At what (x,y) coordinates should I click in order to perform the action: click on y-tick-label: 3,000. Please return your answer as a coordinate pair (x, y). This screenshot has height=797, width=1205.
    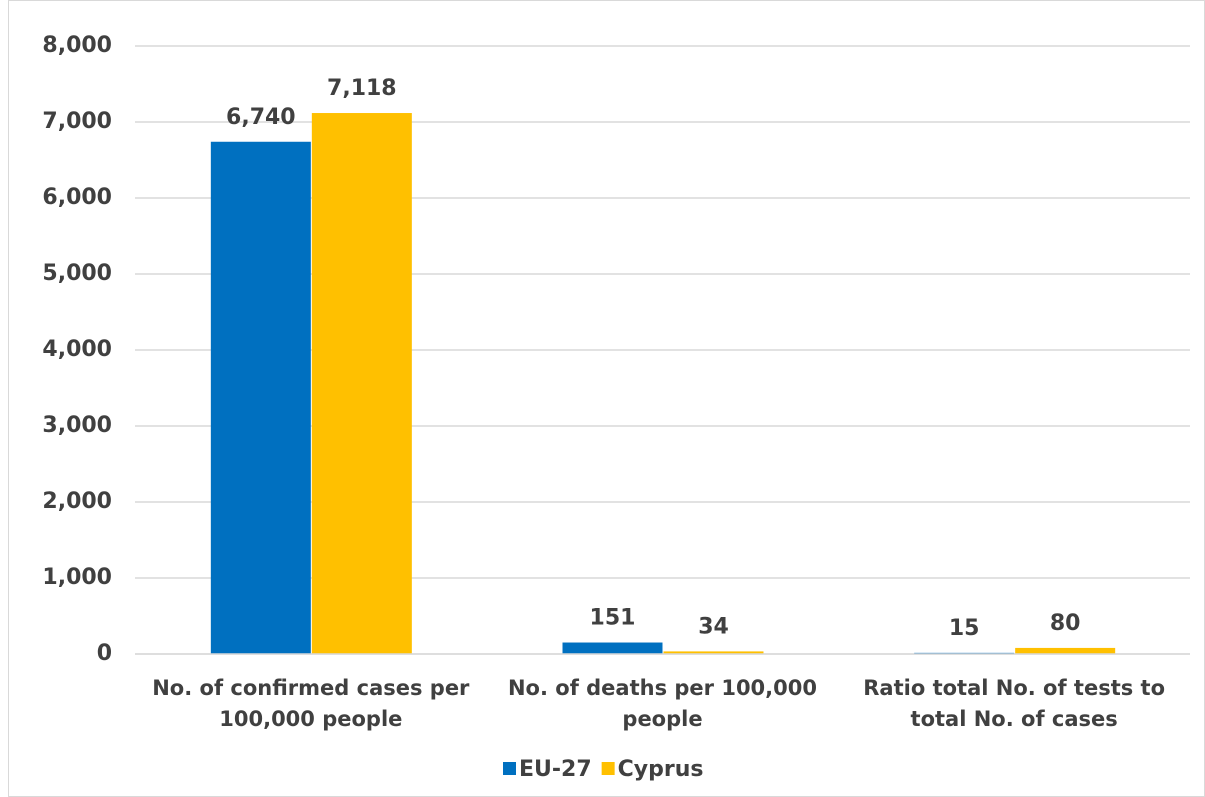
    Looking at the image, I should click on (77, 425).